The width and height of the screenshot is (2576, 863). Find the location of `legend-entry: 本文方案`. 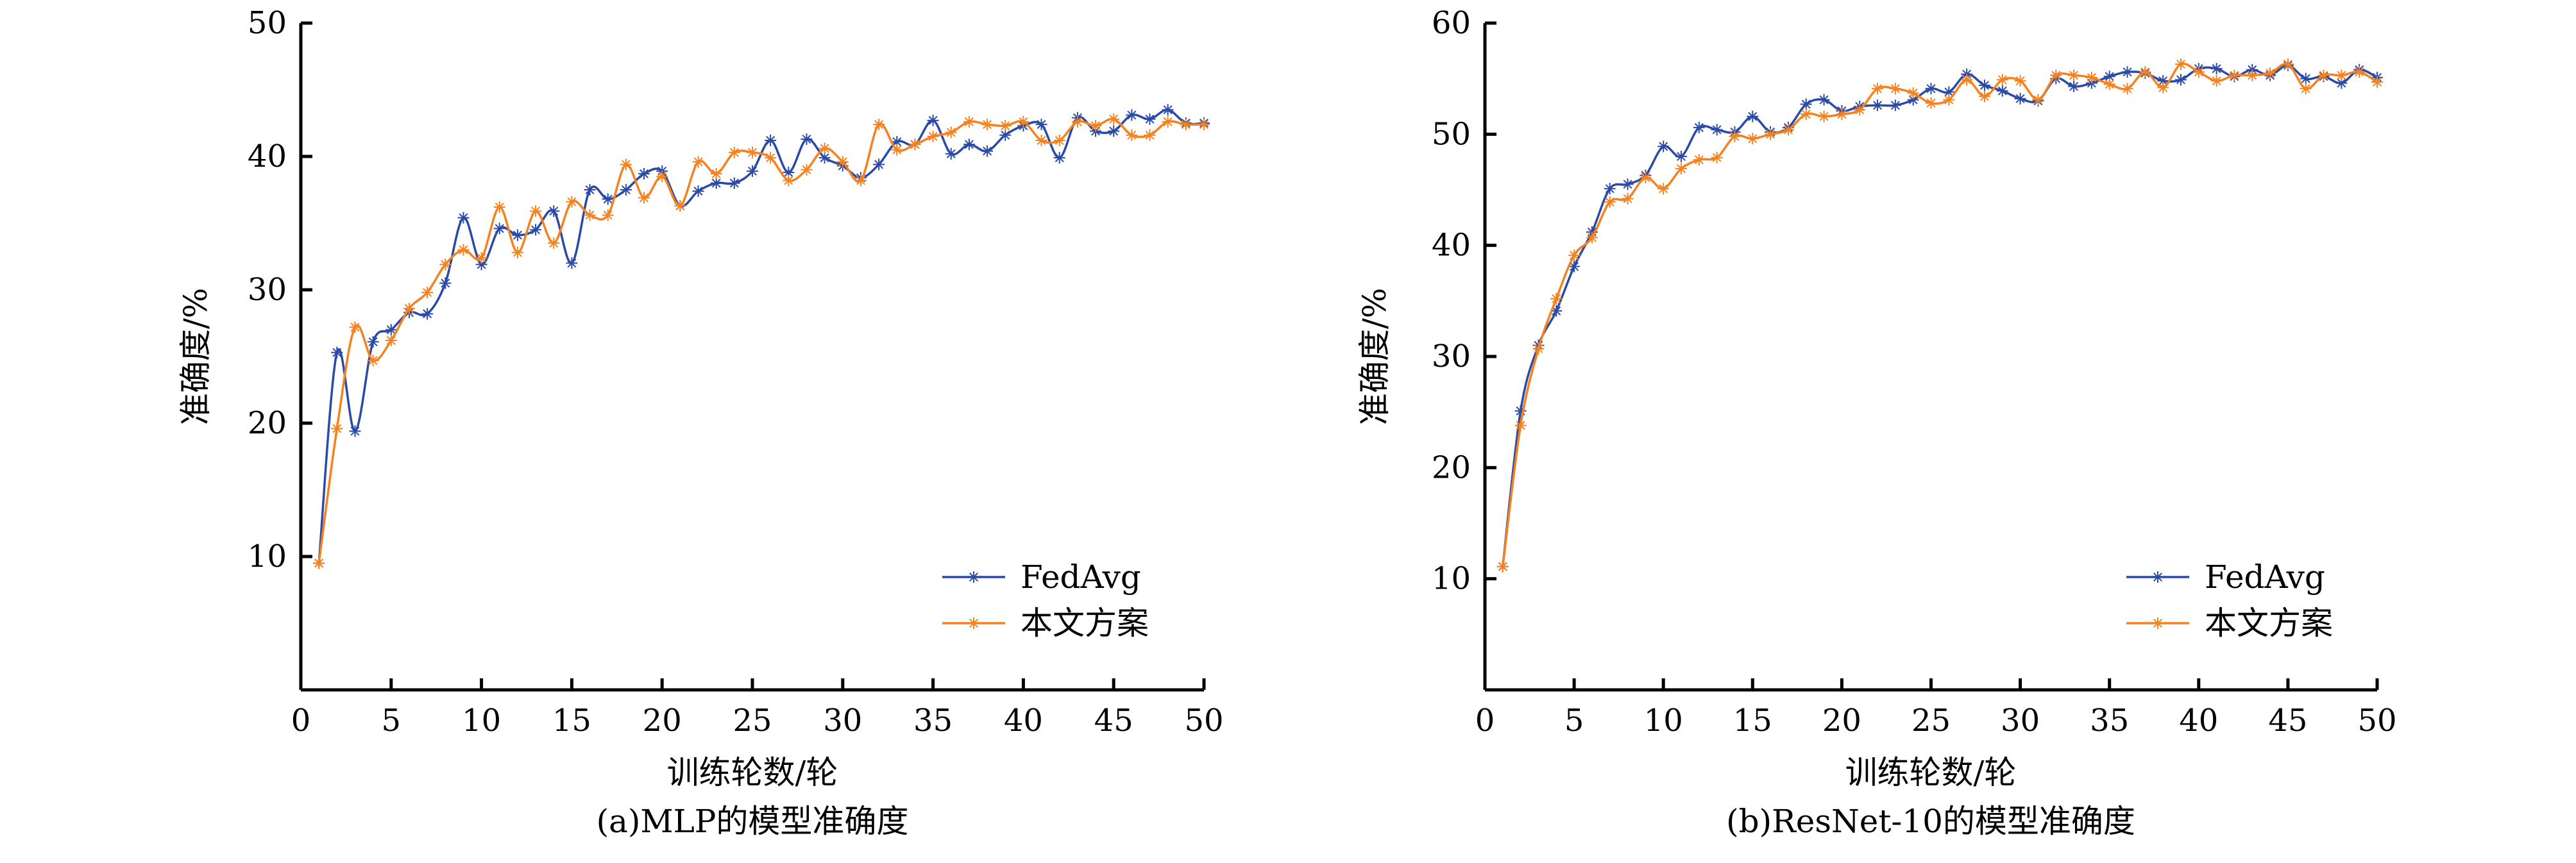

legend-entry: 本文方案 is located at coordinates (2229, 624).